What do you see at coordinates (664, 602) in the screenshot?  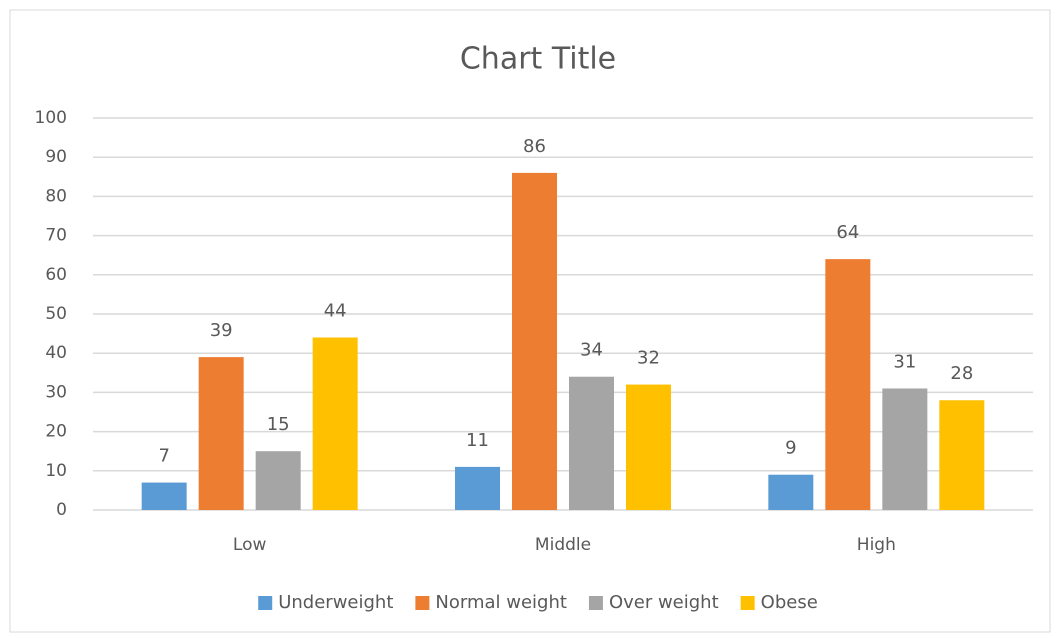 I see `legend-label: Over weight` at bounding box center [664, 602].